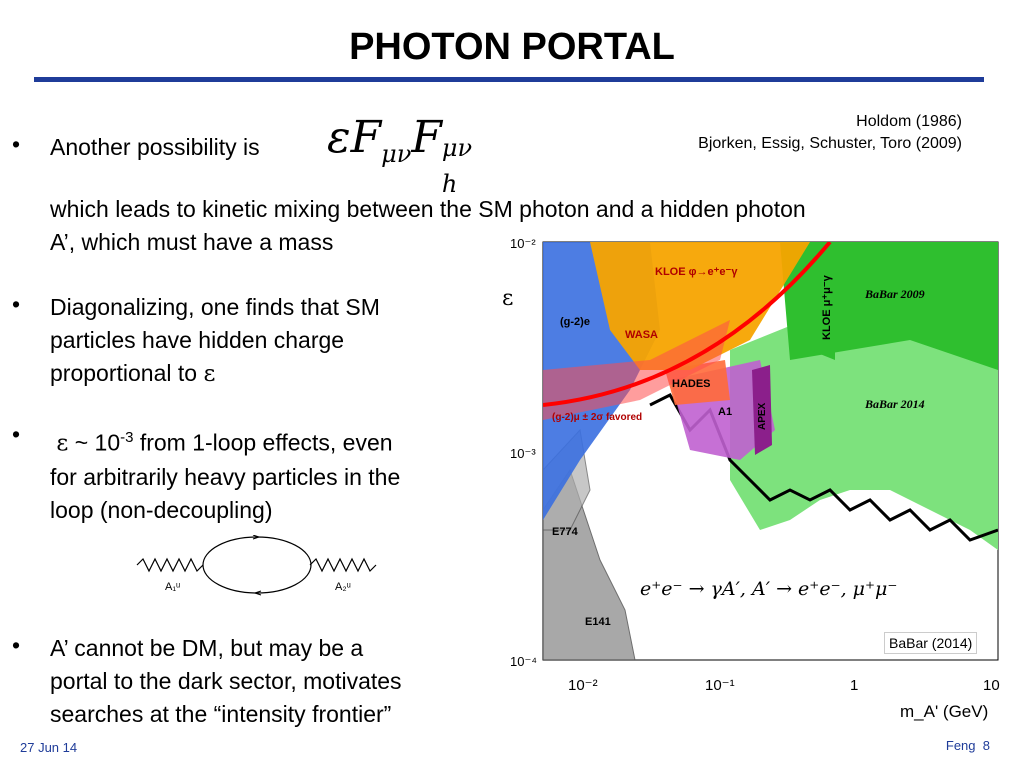 The image size is (1024, 768). What do you see at coordinates (597, 417) in the screenshot?
I see `label-g2mu: (g-2)μ ± 2σ favored` at bounding box center [597, 417].